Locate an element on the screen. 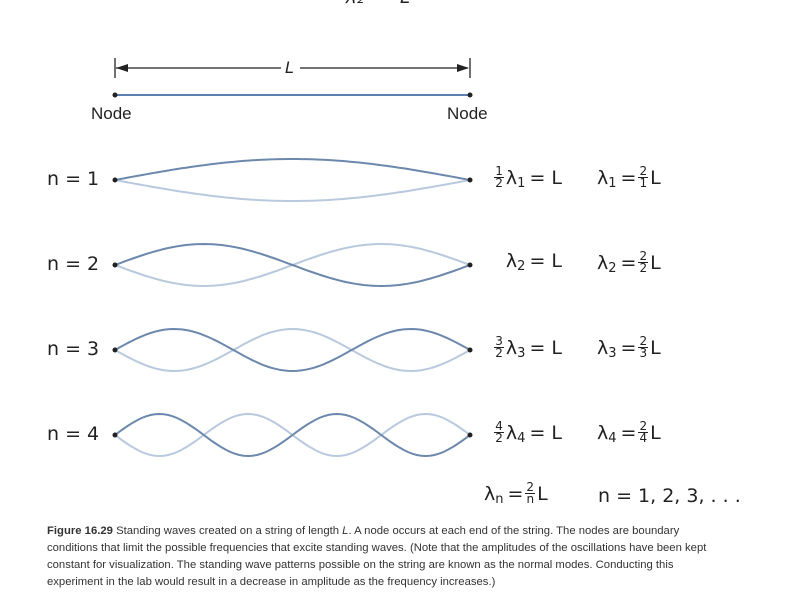 The width and height of the screenshot is (800, 607). top-fragment: λ₂ is located at coordinates (355, 4).